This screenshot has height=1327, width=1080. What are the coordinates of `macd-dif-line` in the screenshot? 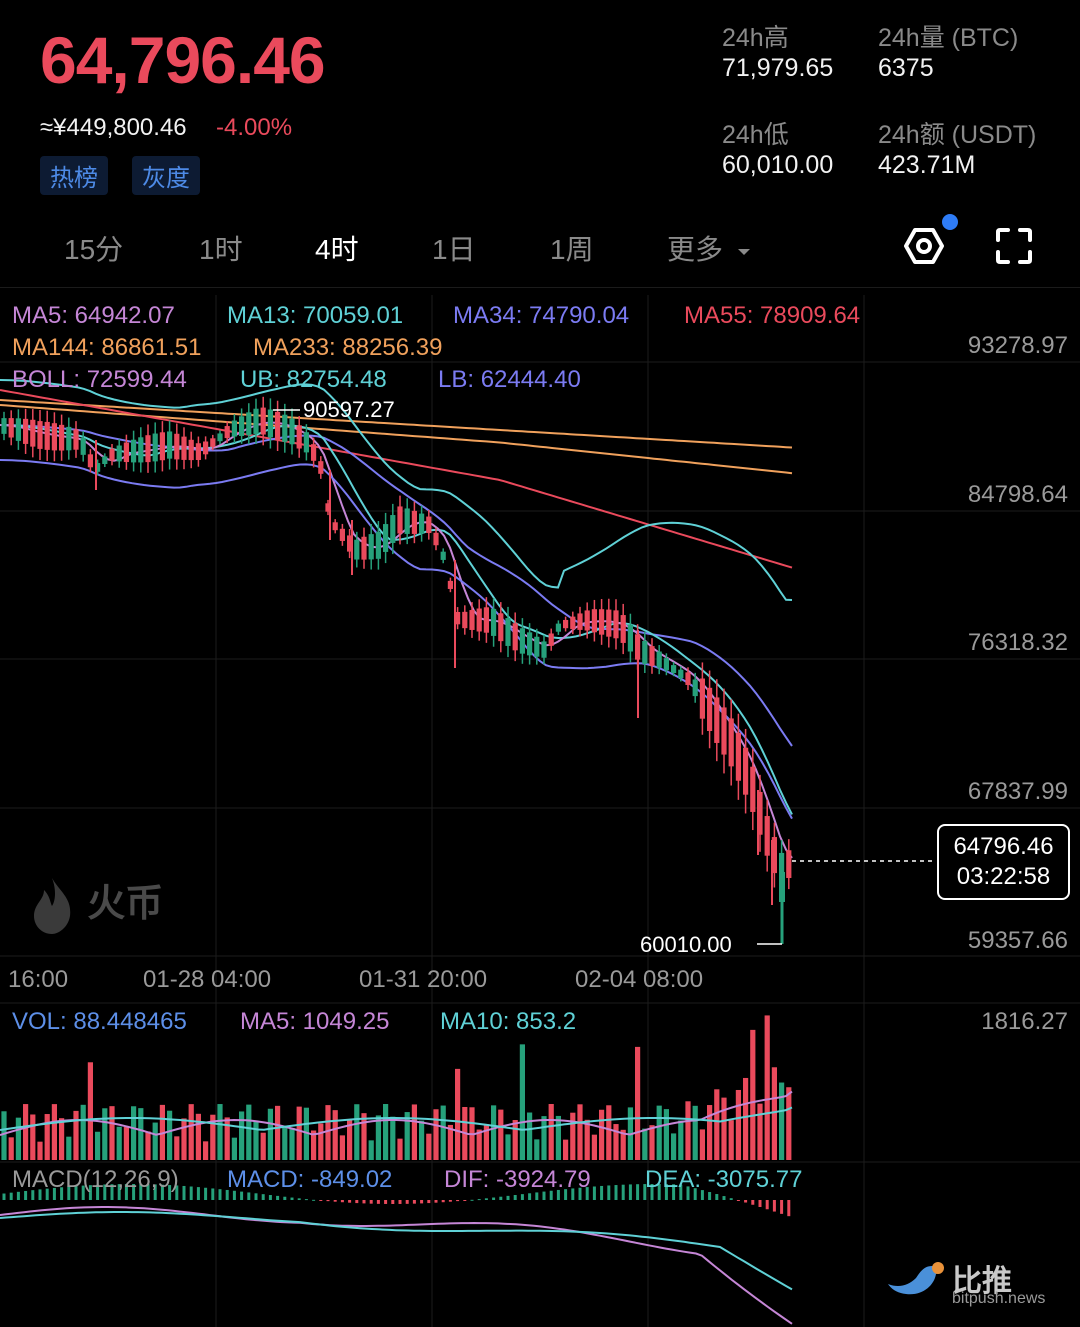 It's located at (396, 1265).